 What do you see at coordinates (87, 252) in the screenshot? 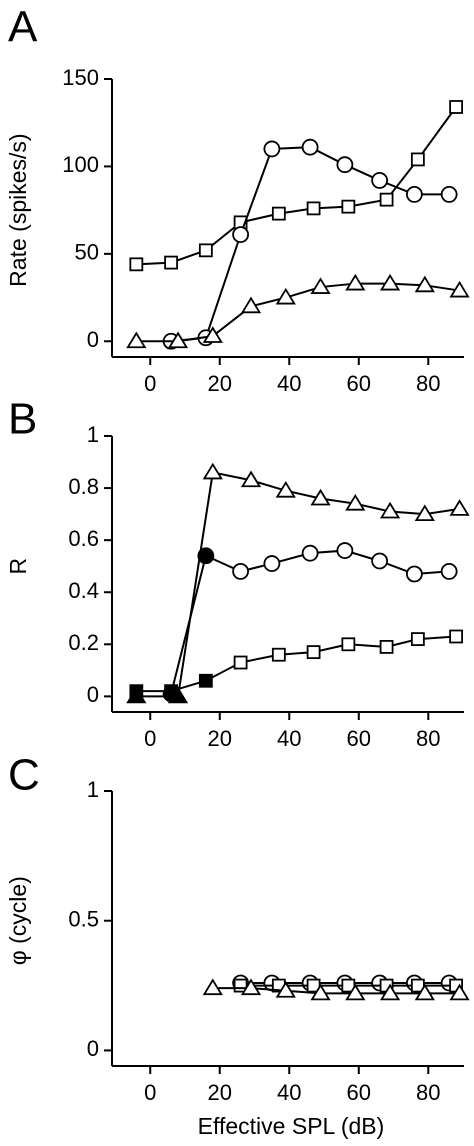
I see `y-tick-label: 50` at bounding box center [87, 252].